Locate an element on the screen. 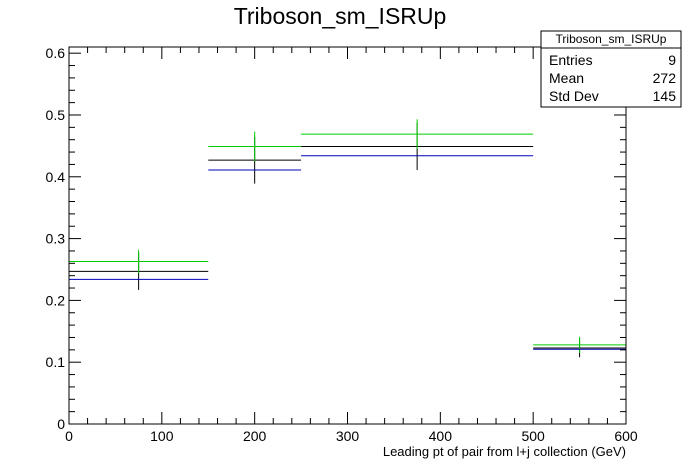 This screenshot has height=472, width=696. y-tick-label: 0.3 is located at coordinates (56, 239).